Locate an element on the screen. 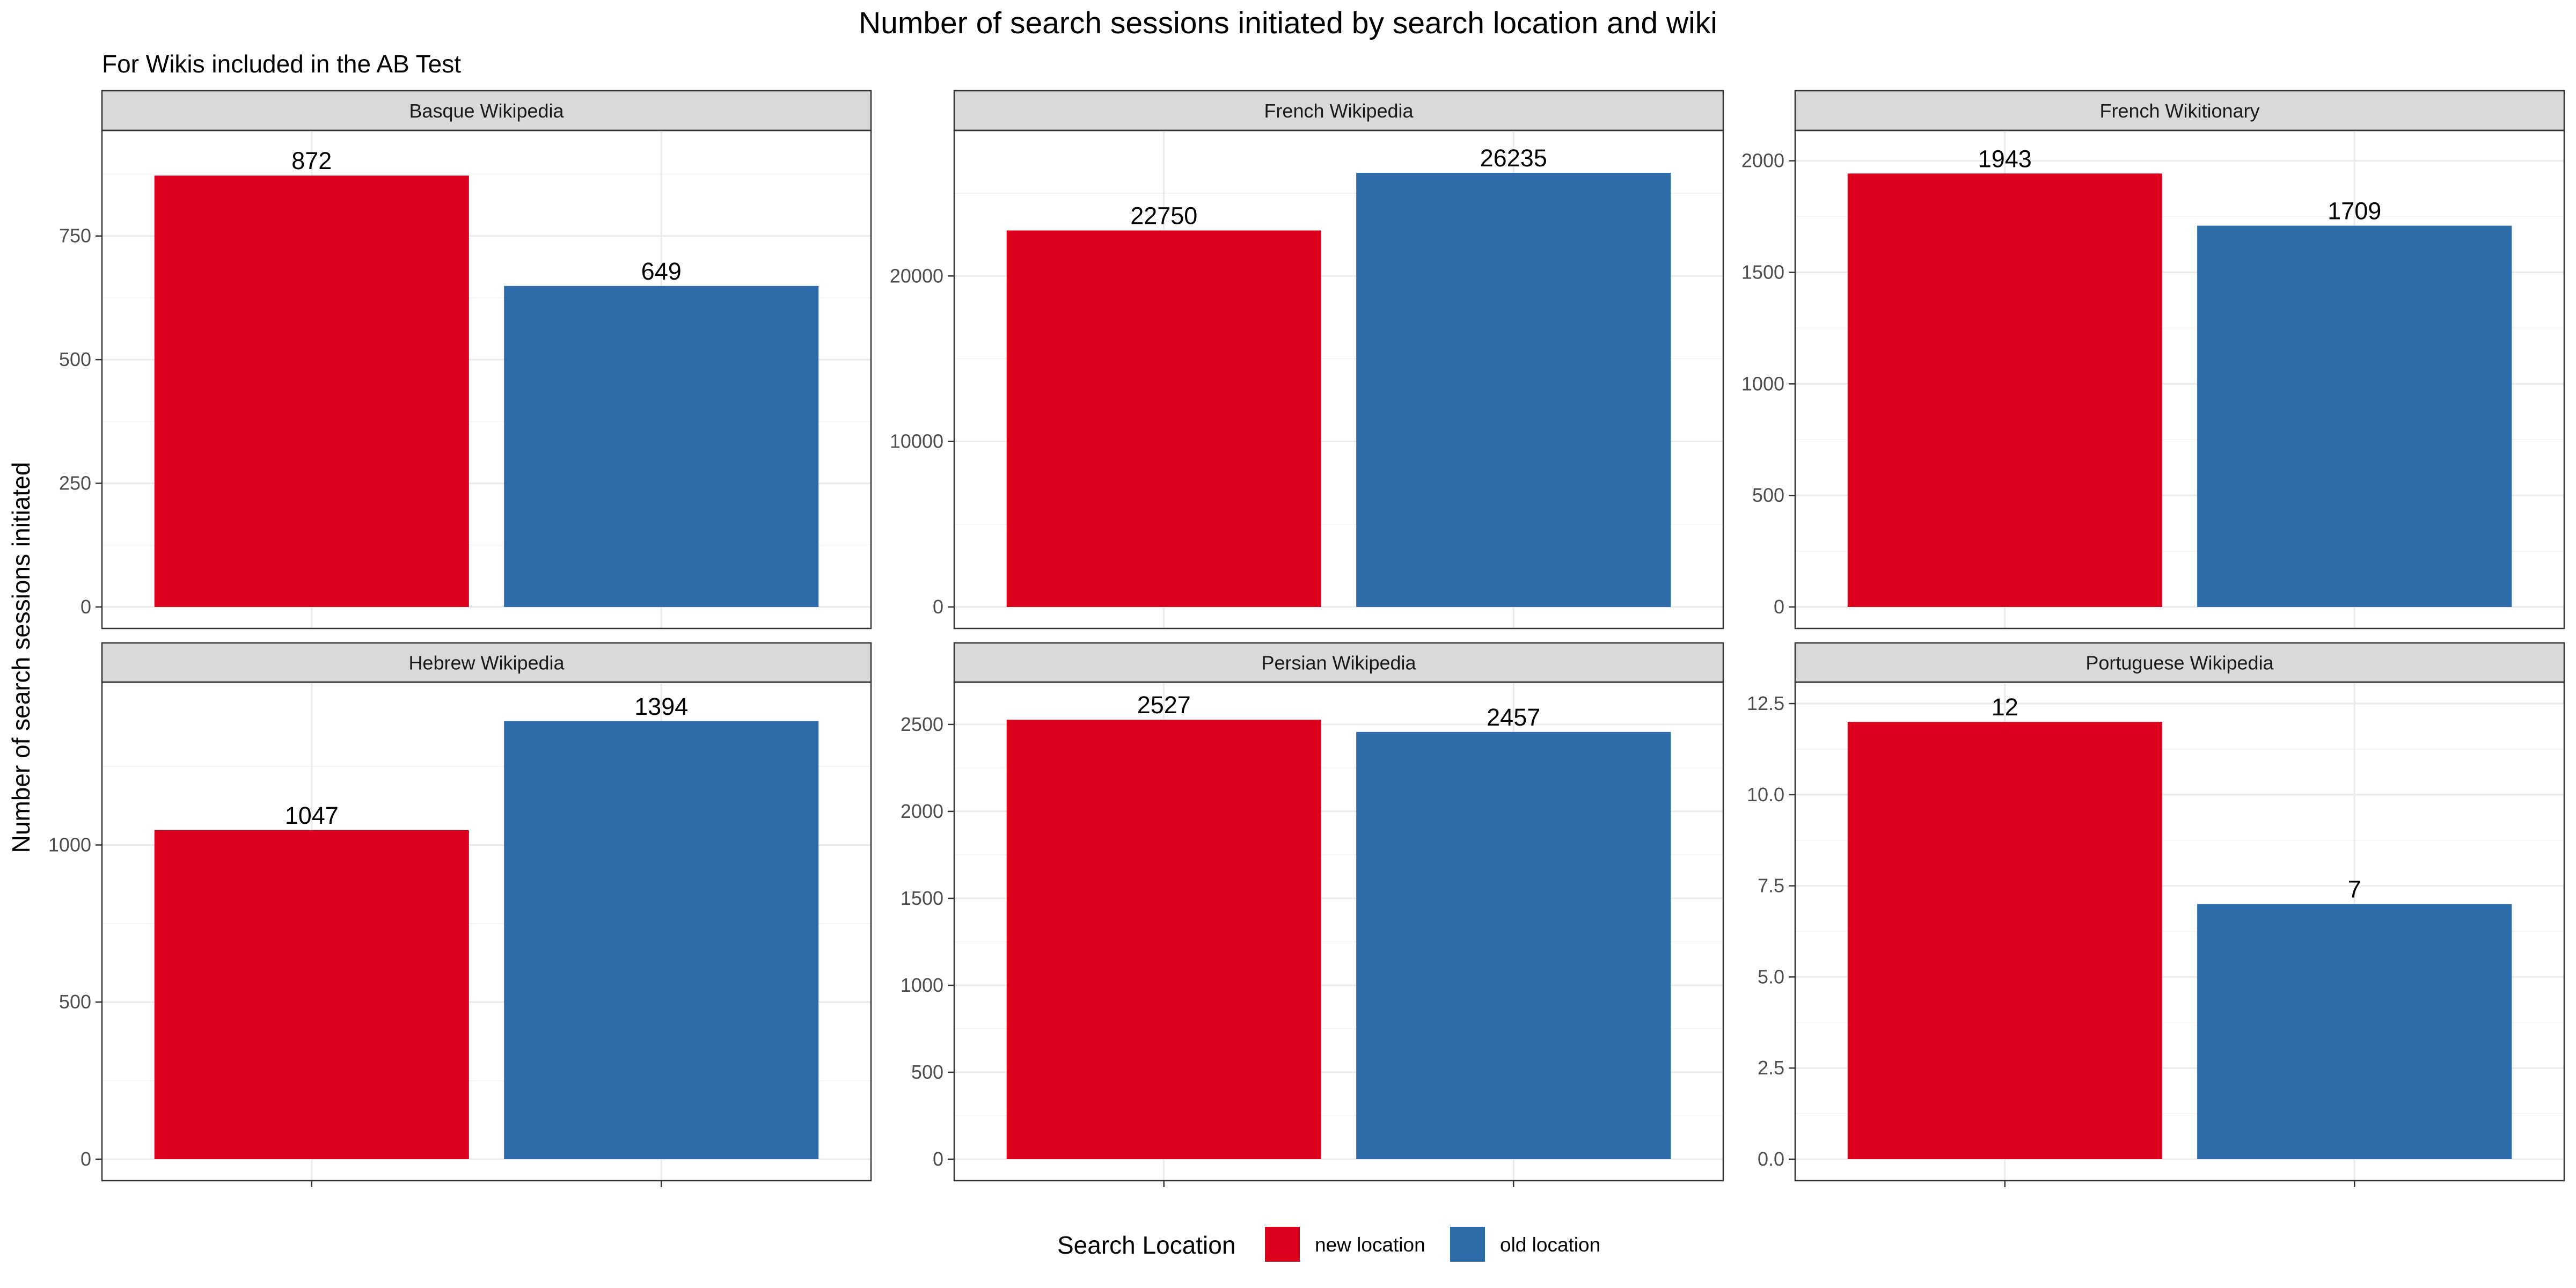  strip-french-wikitionary is located at coordinates (2179, 110).